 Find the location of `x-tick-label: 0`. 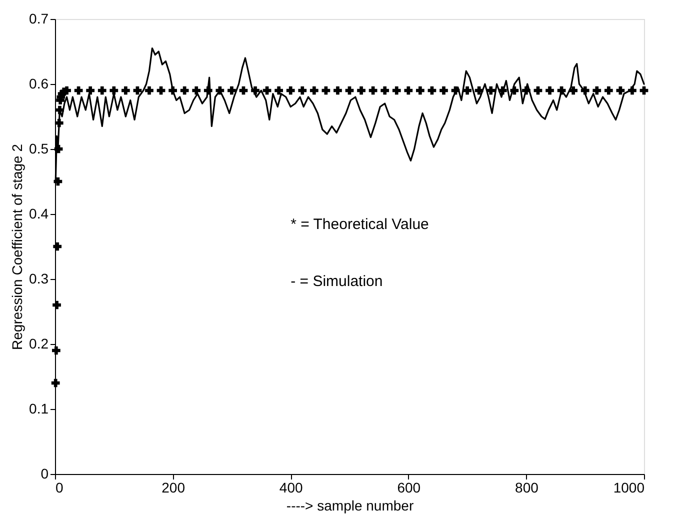

x-tick-label: 0 is located at coordinates (60, 488).